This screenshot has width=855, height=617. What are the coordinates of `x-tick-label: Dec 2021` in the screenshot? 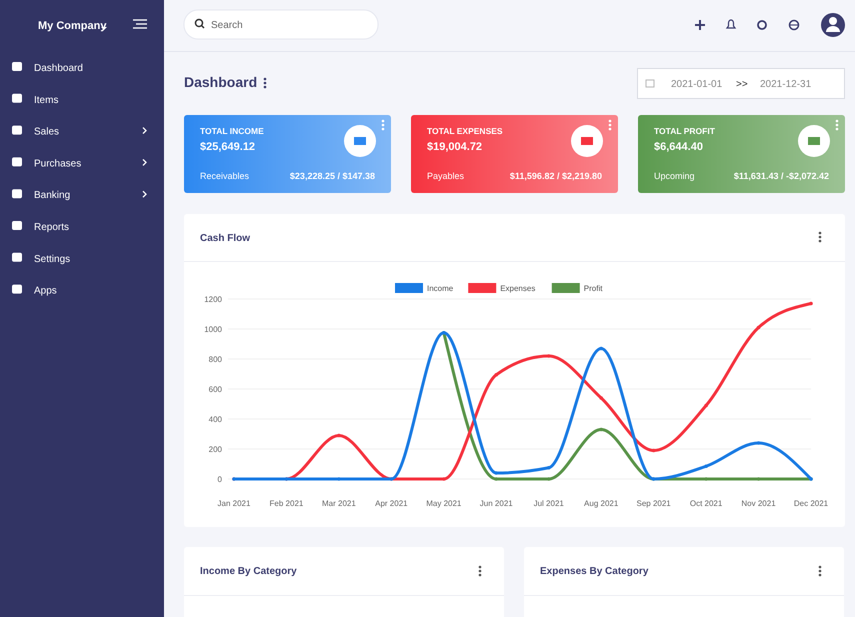 It's located at (811, 503).